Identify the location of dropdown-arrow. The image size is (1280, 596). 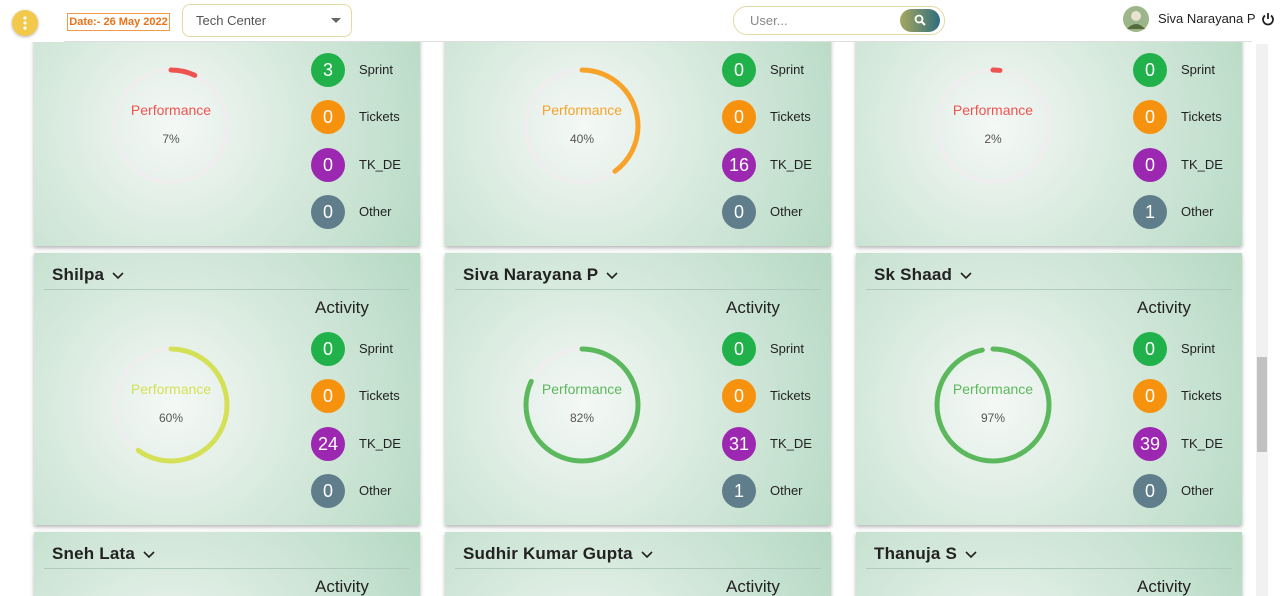
(336, 20).